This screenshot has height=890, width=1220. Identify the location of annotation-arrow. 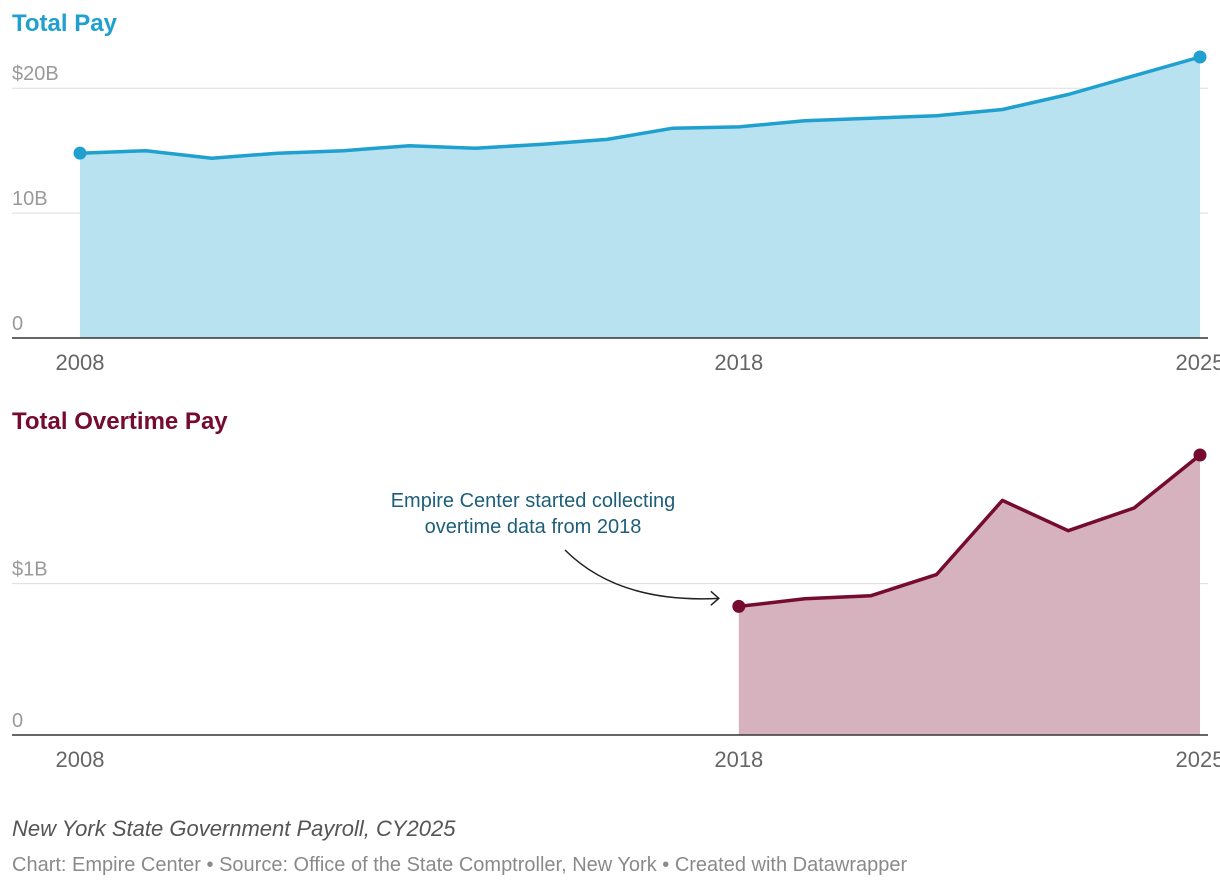
(641, 574).